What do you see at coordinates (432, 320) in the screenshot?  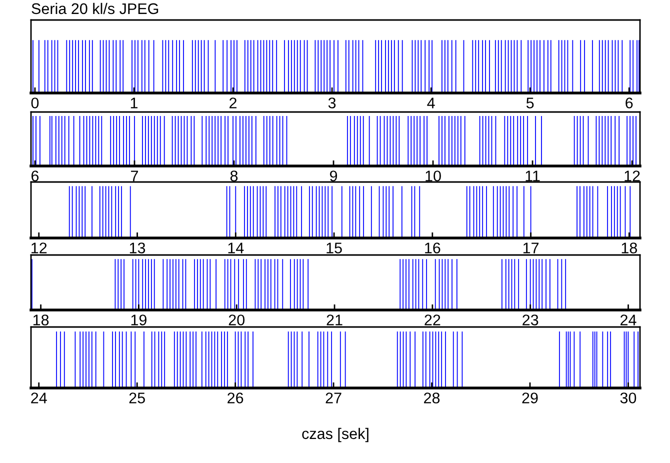 I see `x-tick-label: 22` at bounding box center [432, 320].